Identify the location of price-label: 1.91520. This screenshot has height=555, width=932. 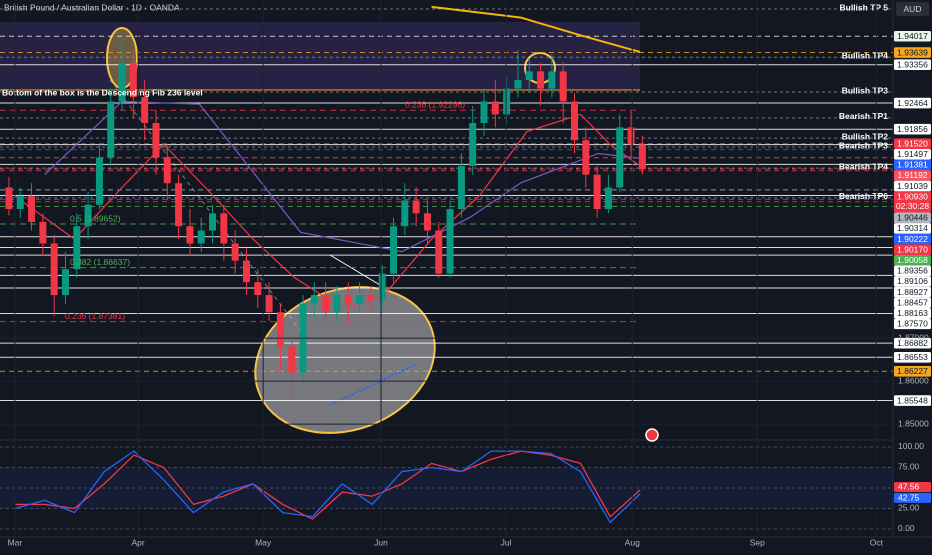
(912, 143).